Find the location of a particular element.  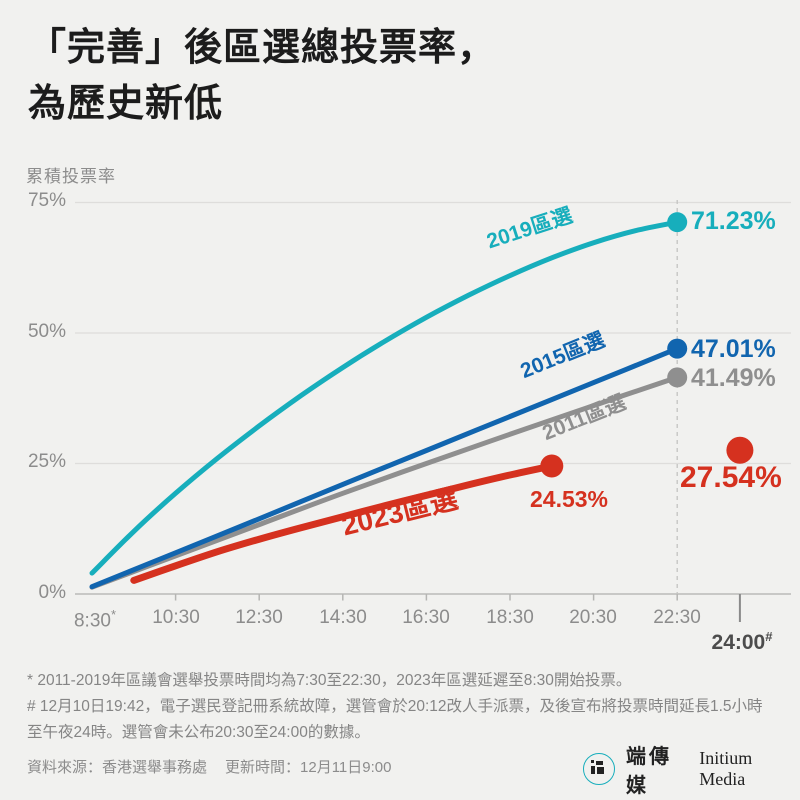

series-end-dot-2011 is located at coordinates (677, 377).